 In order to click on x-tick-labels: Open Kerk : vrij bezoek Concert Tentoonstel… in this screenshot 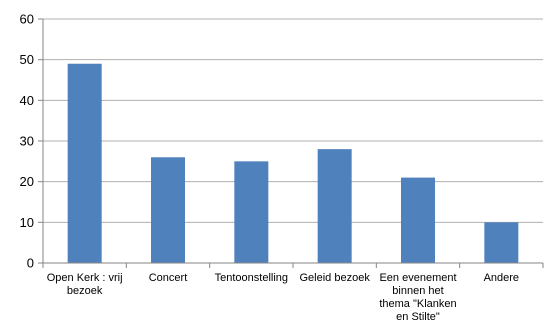, I will do `click(283, 297)`.